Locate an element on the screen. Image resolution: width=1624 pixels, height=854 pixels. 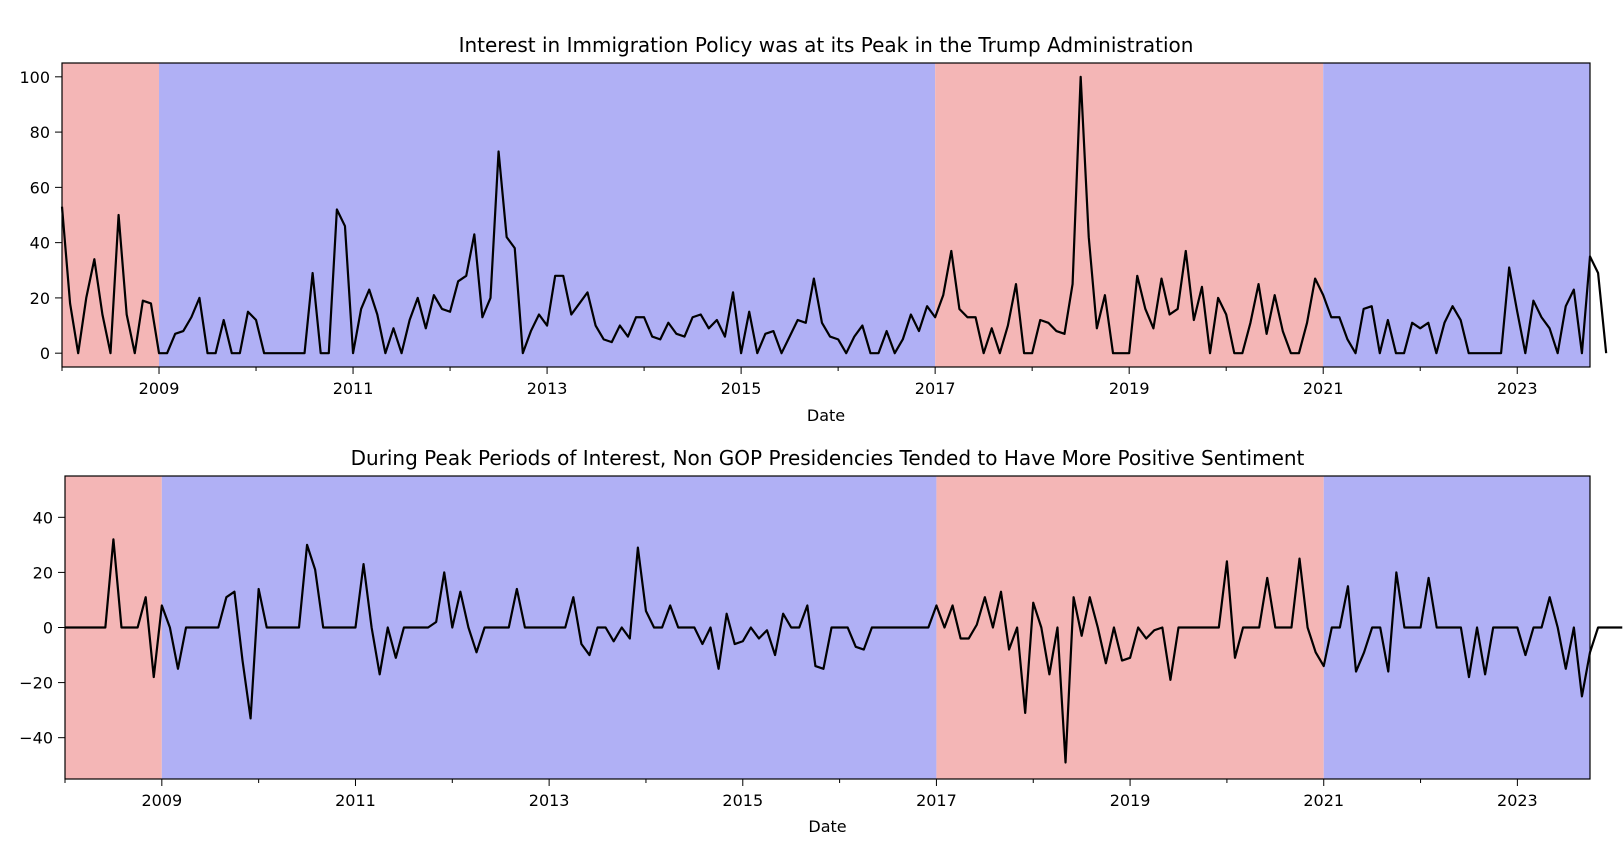
y-tick-label: 60 is located at coordinates (40, 187).